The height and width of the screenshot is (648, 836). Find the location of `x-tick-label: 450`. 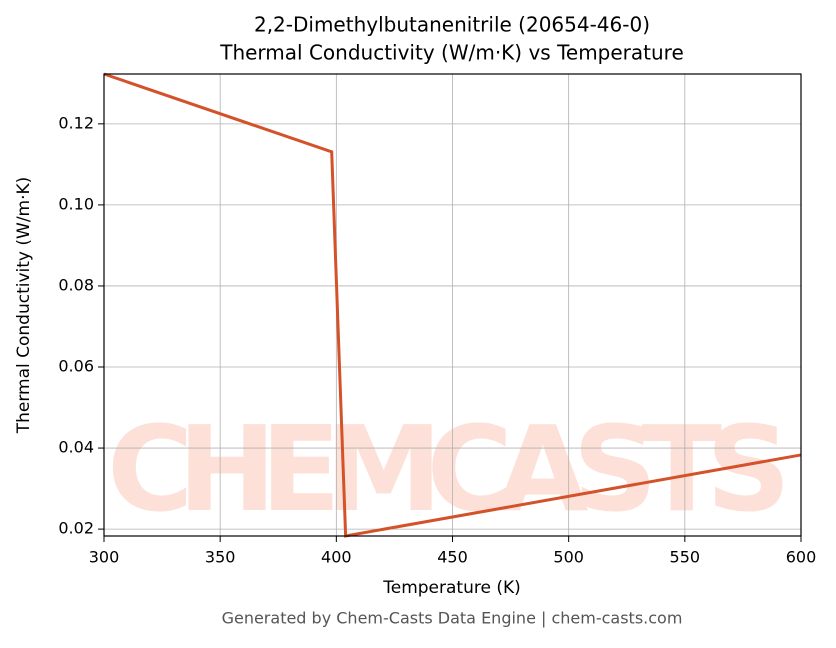

x-tick-label: 450 is located at coordinates (452, 557).